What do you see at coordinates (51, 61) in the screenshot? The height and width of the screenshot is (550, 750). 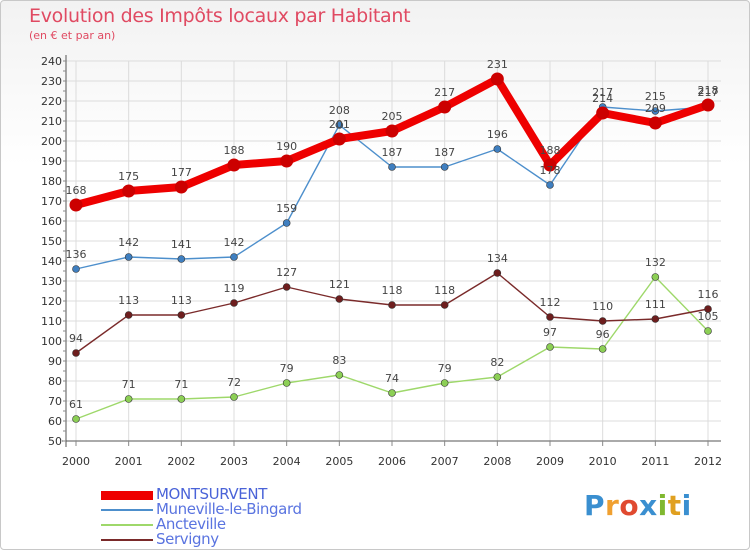 I see `y-tick-label: 240` at bounding box center [51, 61].